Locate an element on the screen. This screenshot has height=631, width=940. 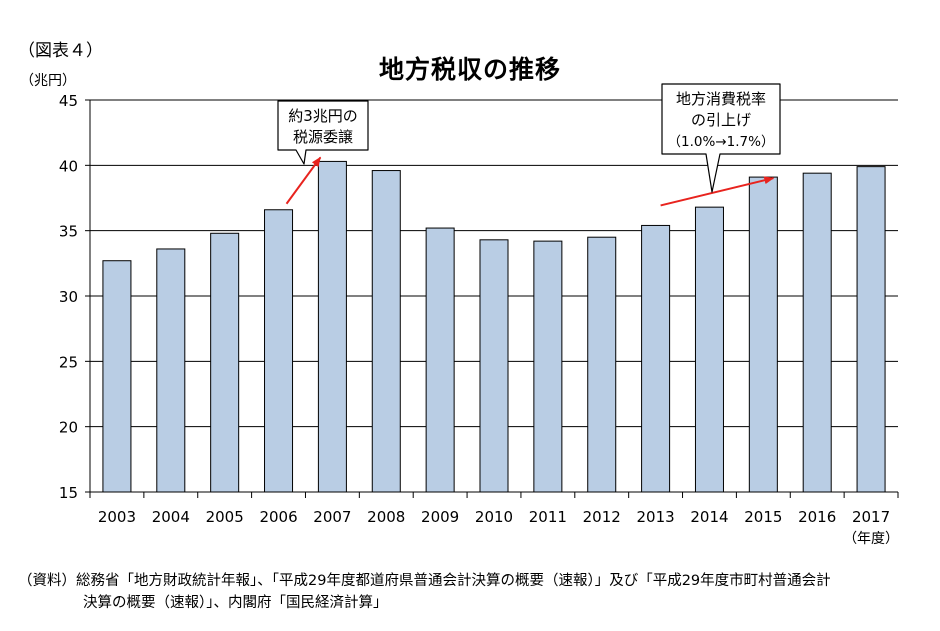
y-tick-label: 20 is located at coordinates (68, 428).